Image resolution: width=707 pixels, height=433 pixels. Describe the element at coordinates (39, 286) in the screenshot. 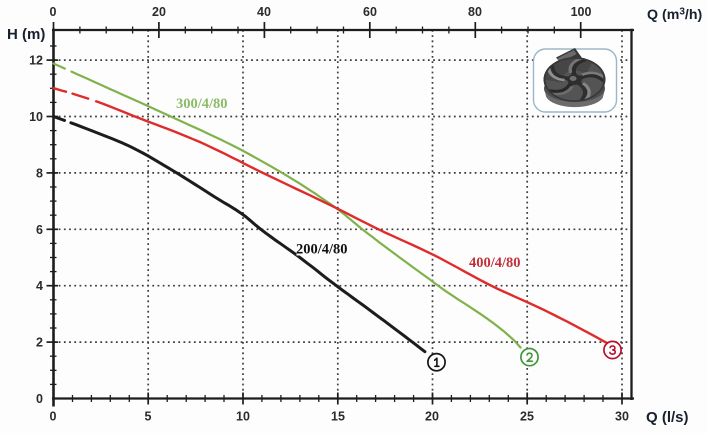

I see `svg-text: 4` at that location.